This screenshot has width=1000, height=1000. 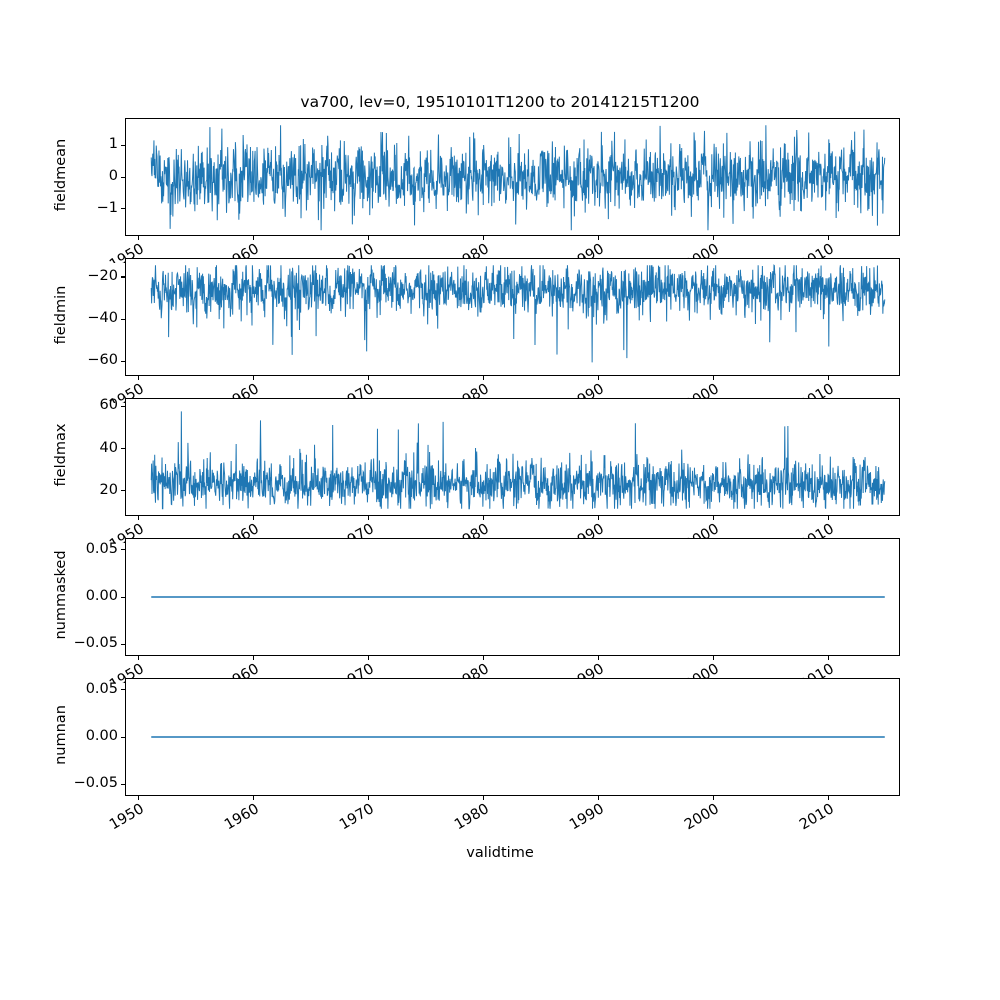 I want to click on ytick-label-numnan-0: −0.05, so click(x=95, y=783).